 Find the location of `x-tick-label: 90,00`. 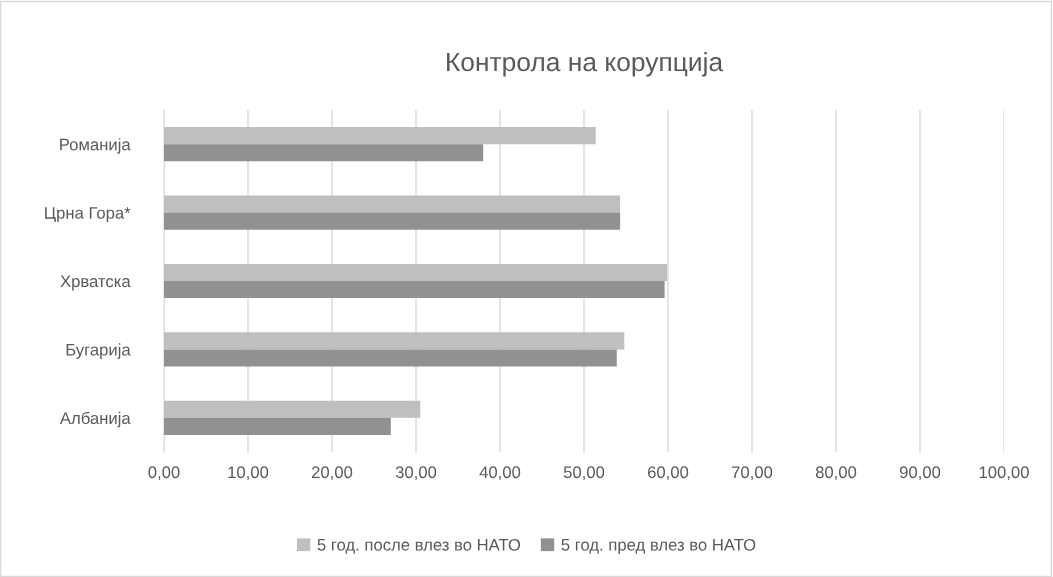

x-tick-label: 90,00 is located at coordinates (920, 473).